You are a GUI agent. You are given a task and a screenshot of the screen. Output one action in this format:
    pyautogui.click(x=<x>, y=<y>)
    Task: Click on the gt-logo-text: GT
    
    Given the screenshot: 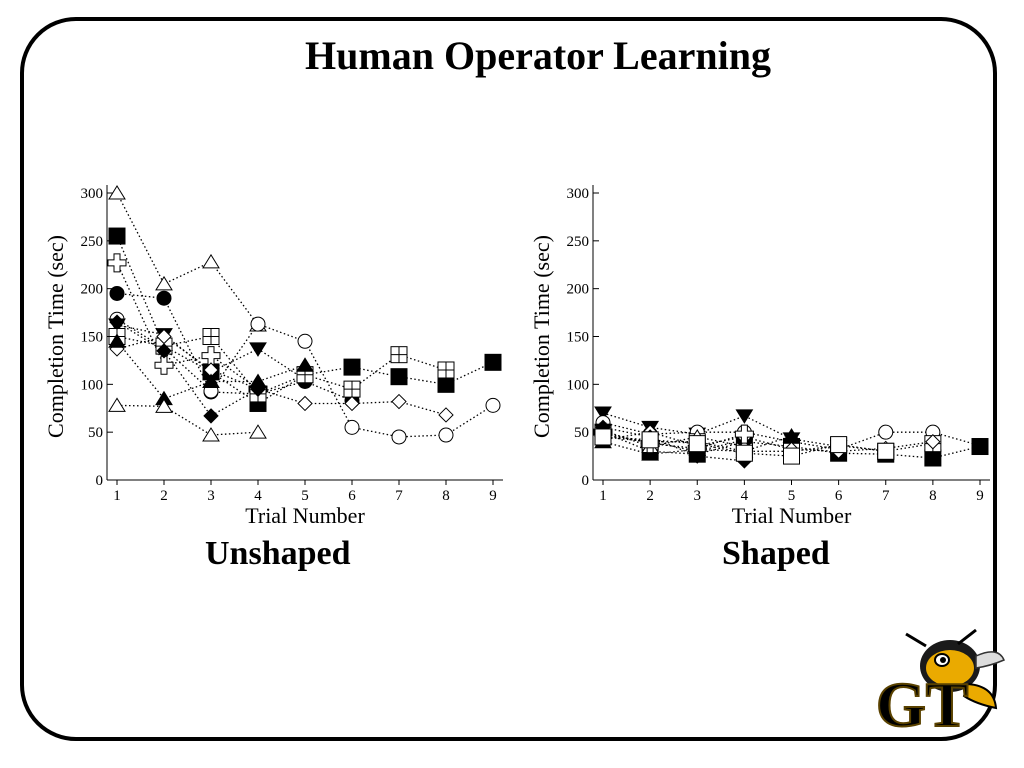 What is the action you would take?
    pyautogui.click(x=922, y=704)
    